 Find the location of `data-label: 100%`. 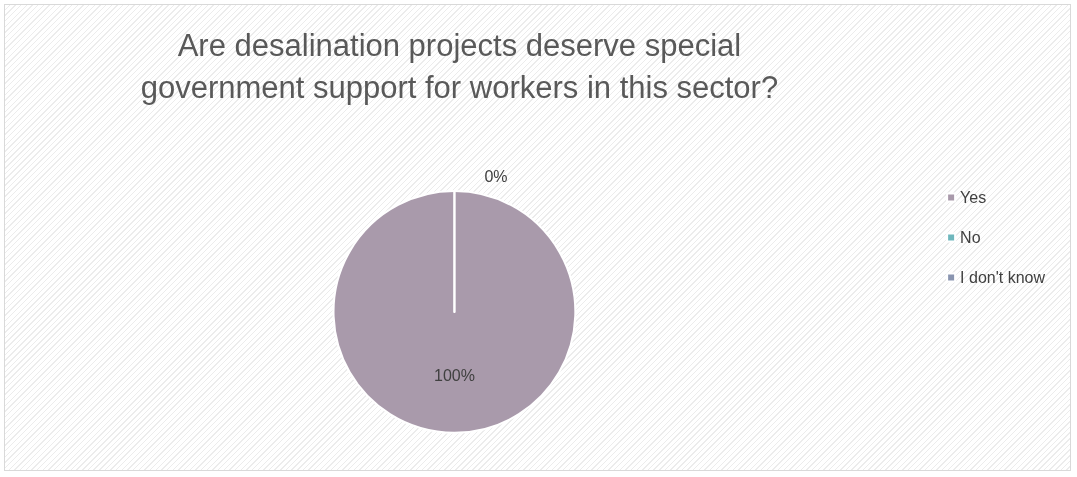

data-label: 100% is located at coordinates (454, 375).